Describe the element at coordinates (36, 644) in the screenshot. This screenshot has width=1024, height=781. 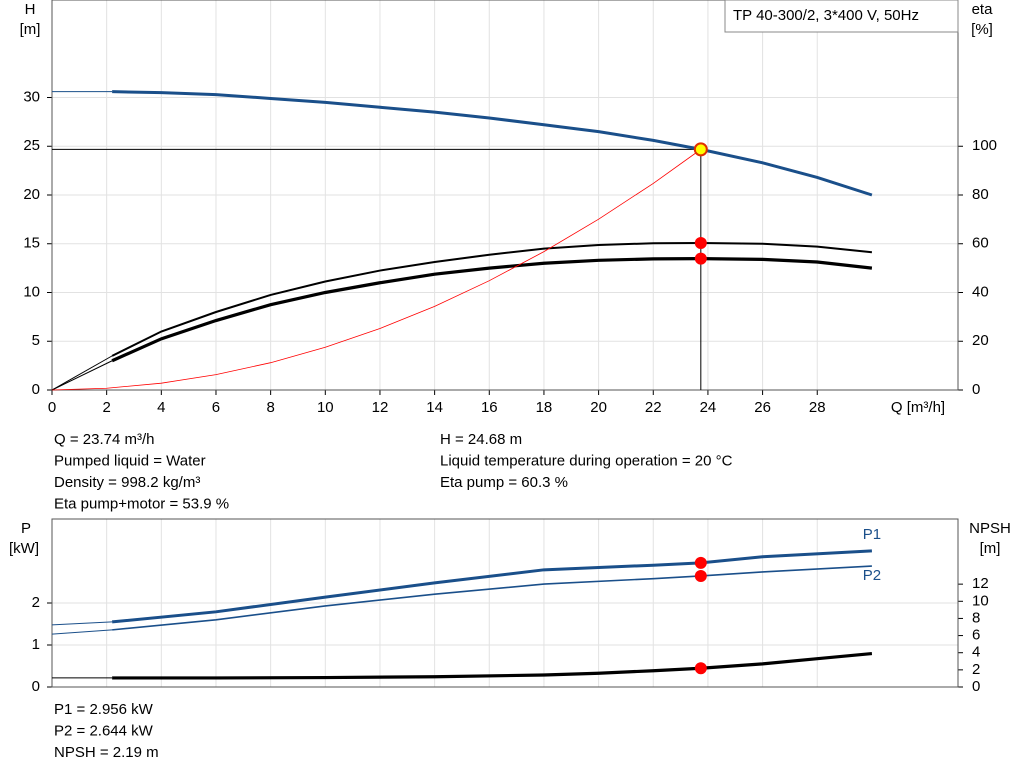
I see `y-tick-label: 1` at that location.